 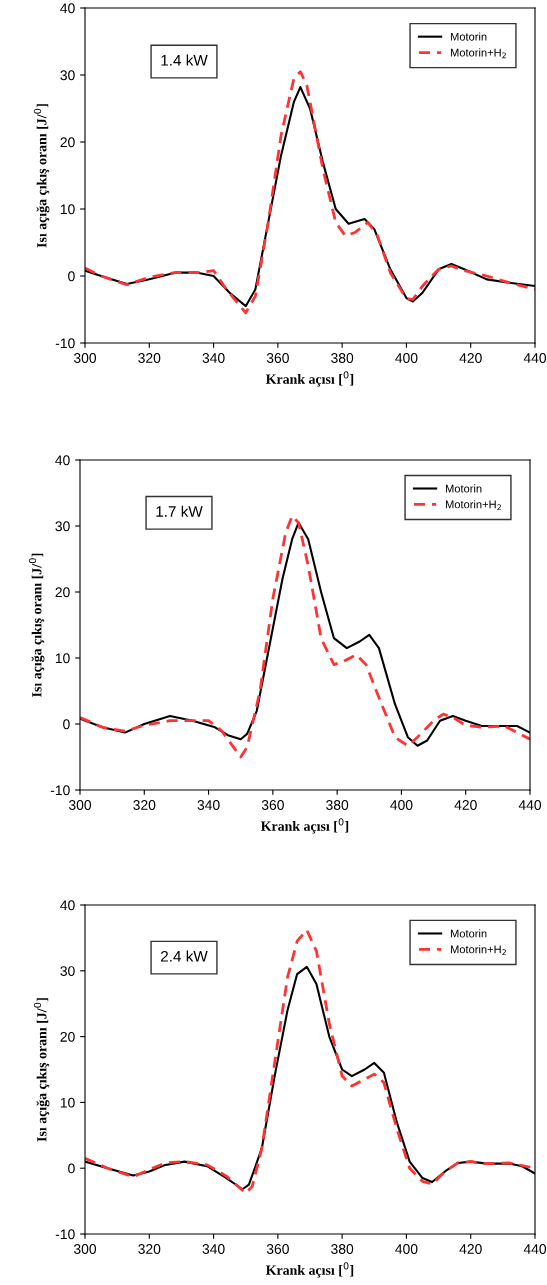 What do you see at coordinates (179, 511) in the screenshot?
I see `annotation: 1.7 kW` at bounding box center [179, 511].